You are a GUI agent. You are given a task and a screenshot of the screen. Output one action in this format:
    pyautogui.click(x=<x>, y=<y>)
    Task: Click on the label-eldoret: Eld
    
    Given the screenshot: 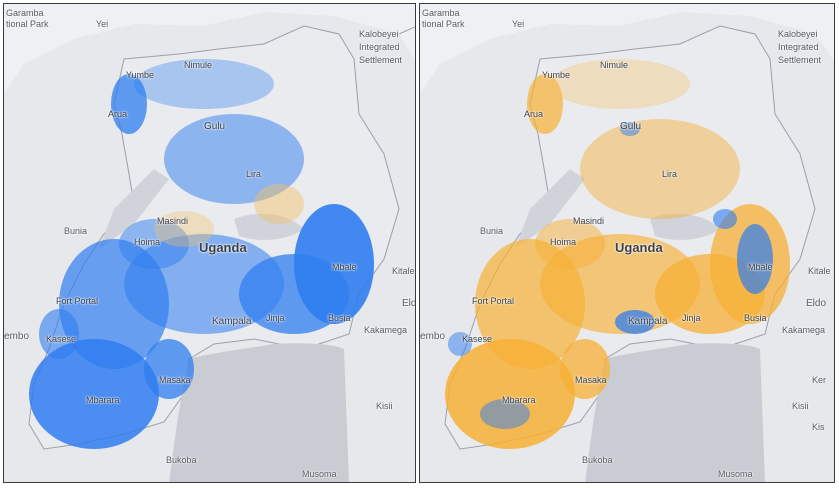 What is the action you would take?
    pyautogui.click(x=409, y=303)
    